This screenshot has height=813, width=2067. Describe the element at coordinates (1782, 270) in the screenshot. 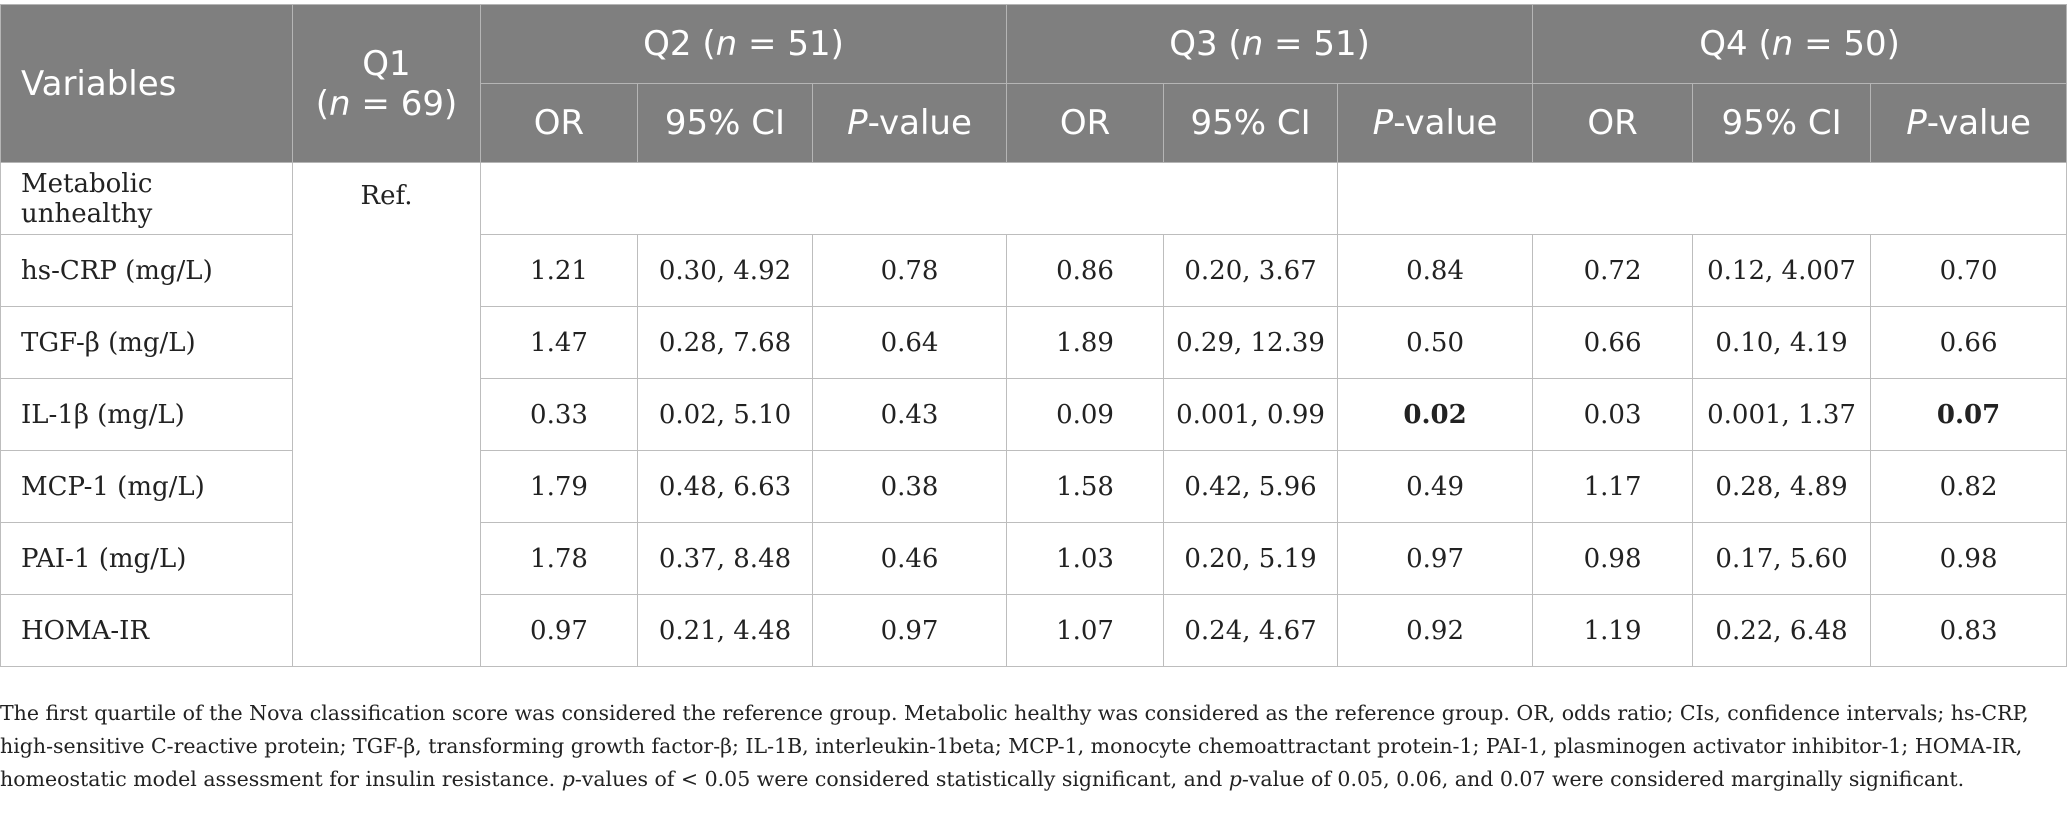

I see `q4-ci-cell: 0.12, 4.007` at that location.